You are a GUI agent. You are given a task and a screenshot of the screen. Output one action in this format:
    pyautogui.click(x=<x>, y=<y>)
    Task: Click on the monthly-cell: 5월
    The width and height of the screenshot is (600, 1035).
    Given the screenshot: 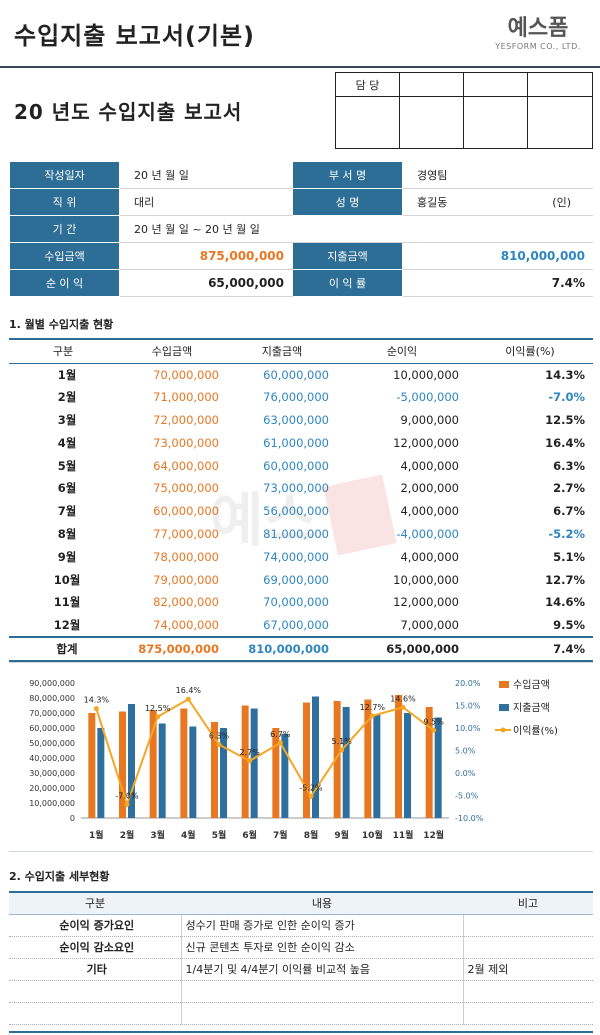 What is the action you would take?
    pyautogui.click(x=67, y=465)
    